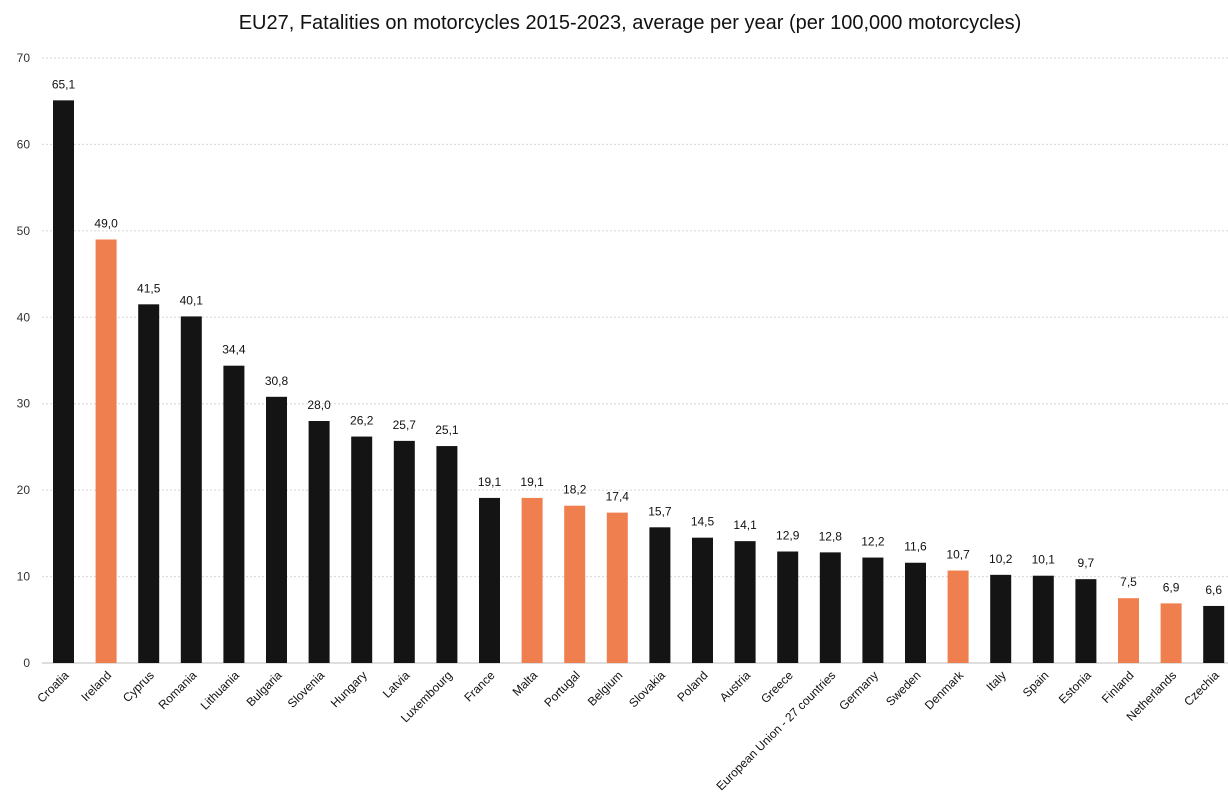  Describe the element at coordinates (479, 686) in the screenshot. I see `x-tick-label: France` at that location.